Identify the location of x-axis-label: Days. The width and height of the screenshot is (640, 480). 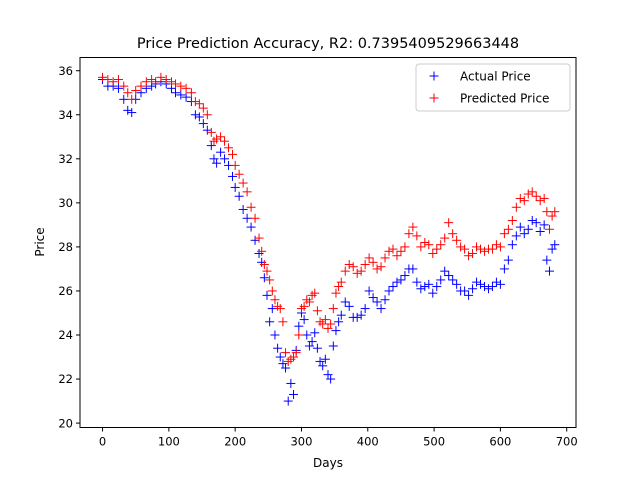
(328, 463).